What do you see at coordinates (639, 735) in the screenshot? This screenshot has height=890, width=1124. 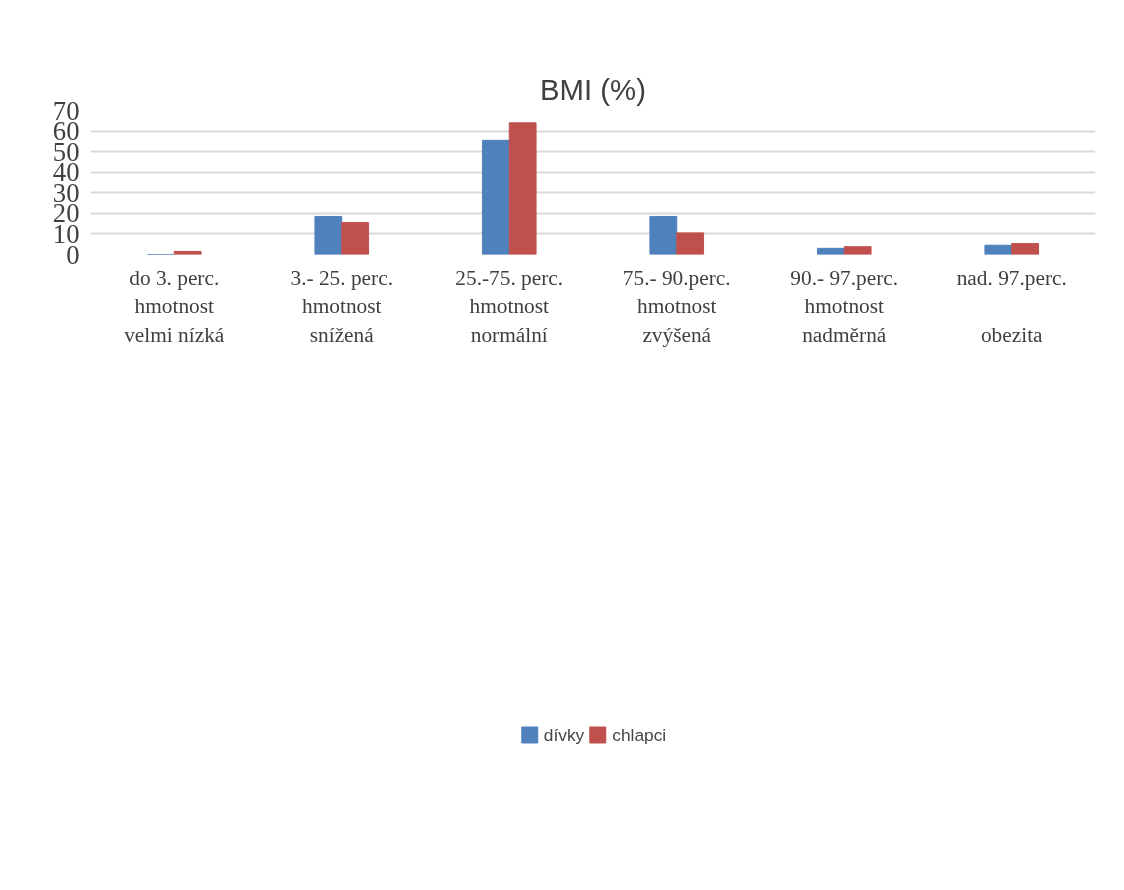 I see `legend-label: chlapci` at bounding box center [639, 735].